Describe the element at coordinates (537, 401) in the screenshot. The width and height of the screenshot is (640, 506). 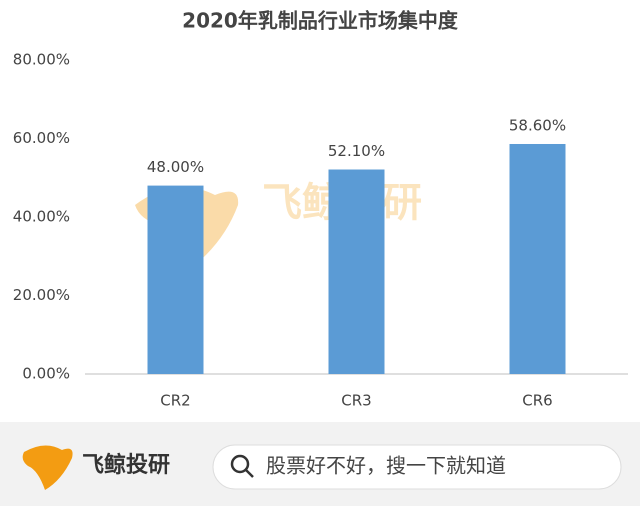
I see `x-tick-label: CR6` at that location.